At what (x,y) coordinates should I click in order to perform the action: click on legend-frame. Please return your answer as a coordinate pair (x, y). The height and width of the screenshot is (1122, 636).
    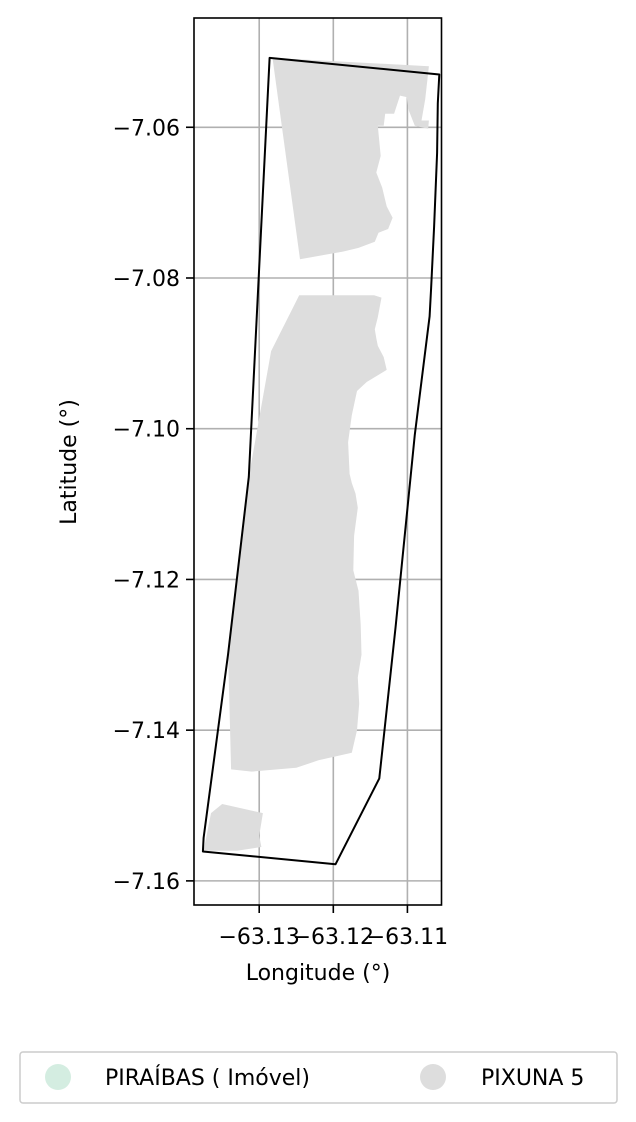
    Looking at the image, I should click on (318, 1077).